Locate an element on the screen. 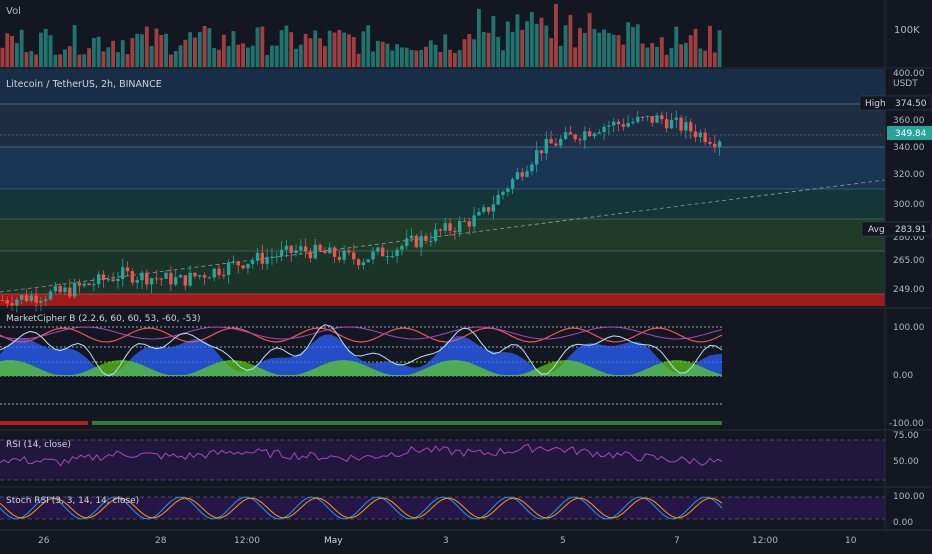 The height and width of the screenshot is (554, 932). volume-bars is located at coordinates (361, 36).